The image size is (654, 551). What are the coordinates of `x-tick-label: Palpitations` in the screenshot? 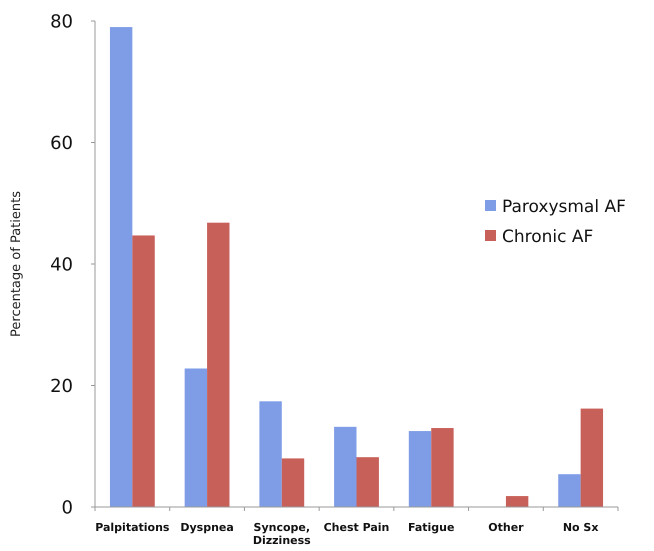 It's located at (132, 527).